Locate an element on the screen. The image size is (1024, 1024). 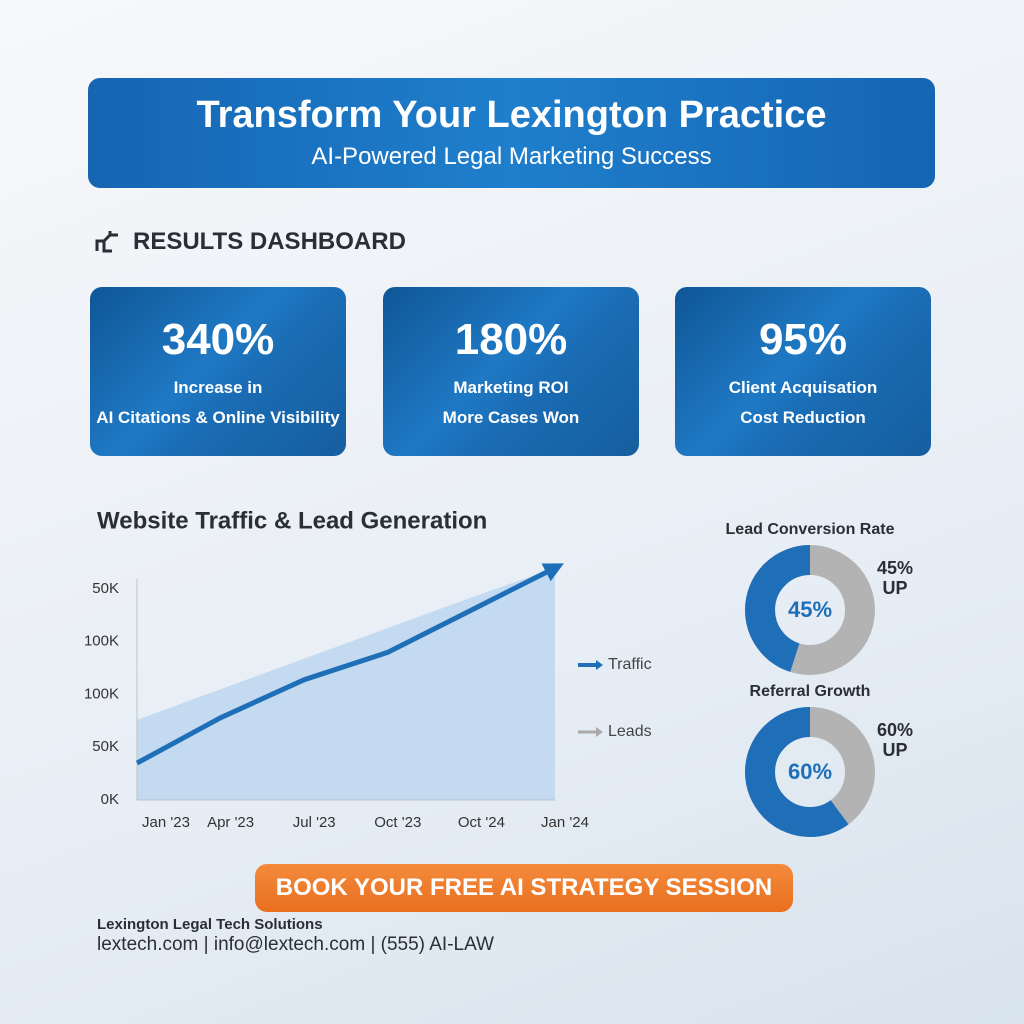
stat-card: 95% Client Acquisation Cost Reduction is located at coordinates (803, 371).